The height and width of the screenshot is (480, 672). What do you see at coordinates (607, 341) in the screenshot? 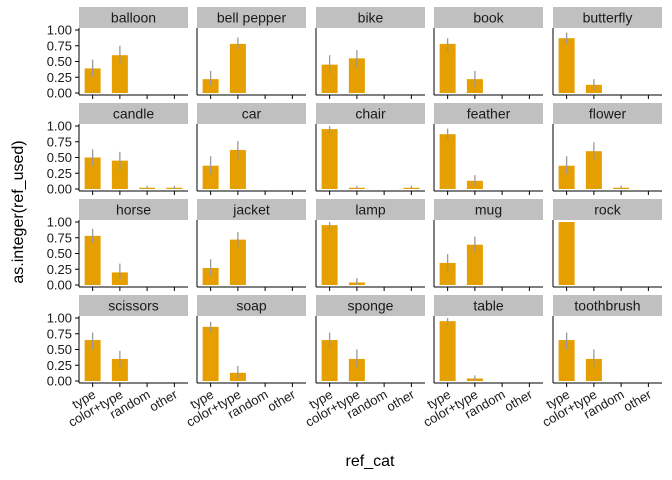
I see `facet-panel: toothbrush` at bounding box center [607, 341].